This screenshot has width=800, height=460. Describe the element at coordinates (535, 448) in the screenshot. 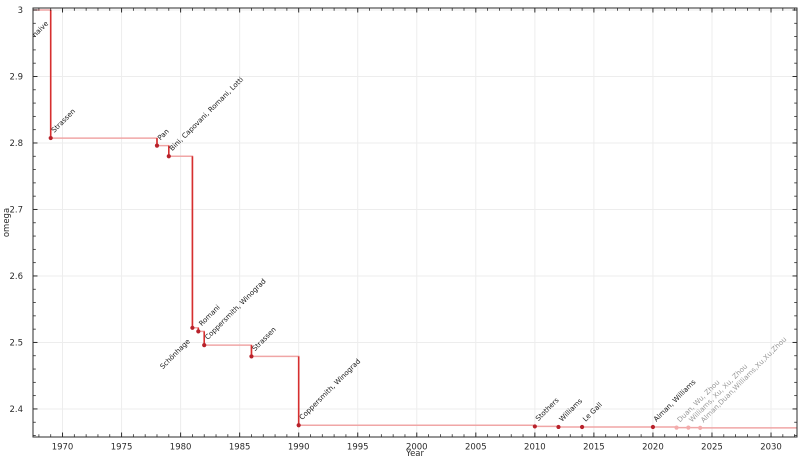

I see `x-tick-label: 2010` at that location.